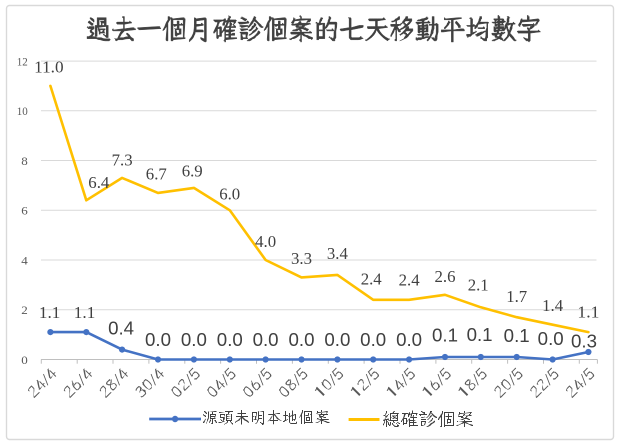  Describe the element at coordinates (552, 305) in the screenshot. I see `svg-text: 1.4` at that location.